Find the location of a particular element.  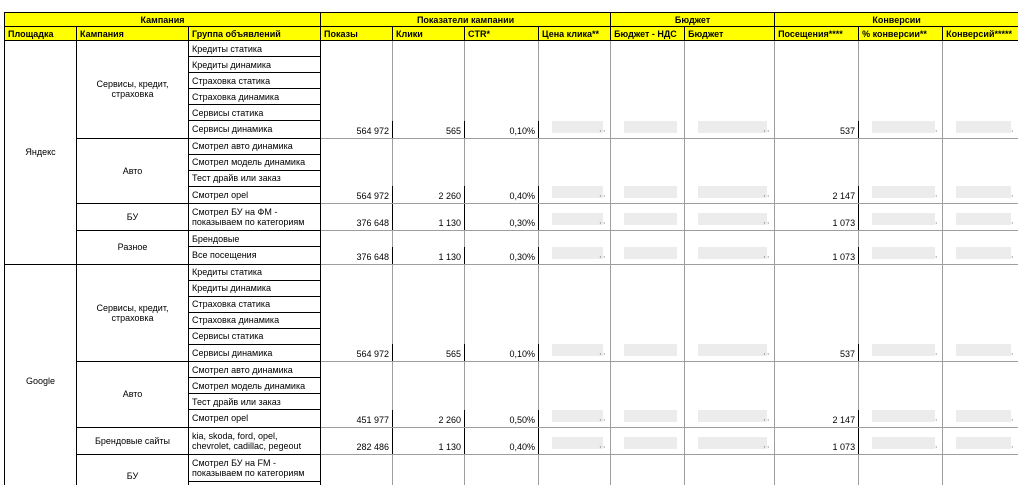

group-header-budget: Бюджет is located at coordinates (693, 19).